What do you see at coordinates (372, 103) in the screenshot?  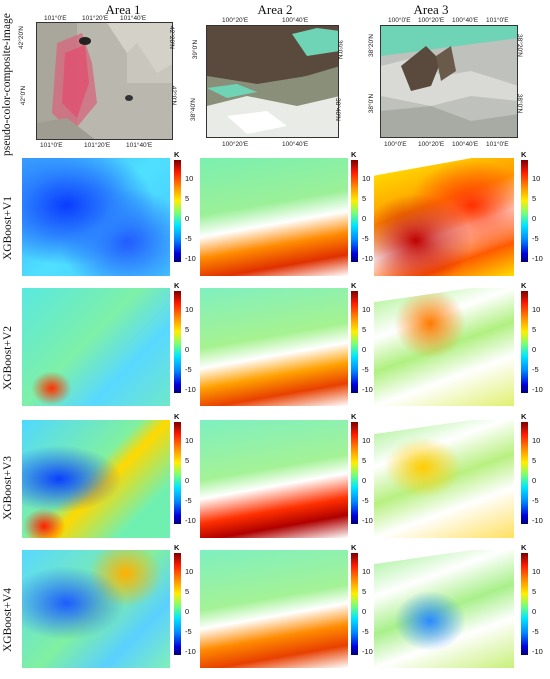 I see `a3-left-tick-2: 38°0'N` at bounding box center [372, 103].